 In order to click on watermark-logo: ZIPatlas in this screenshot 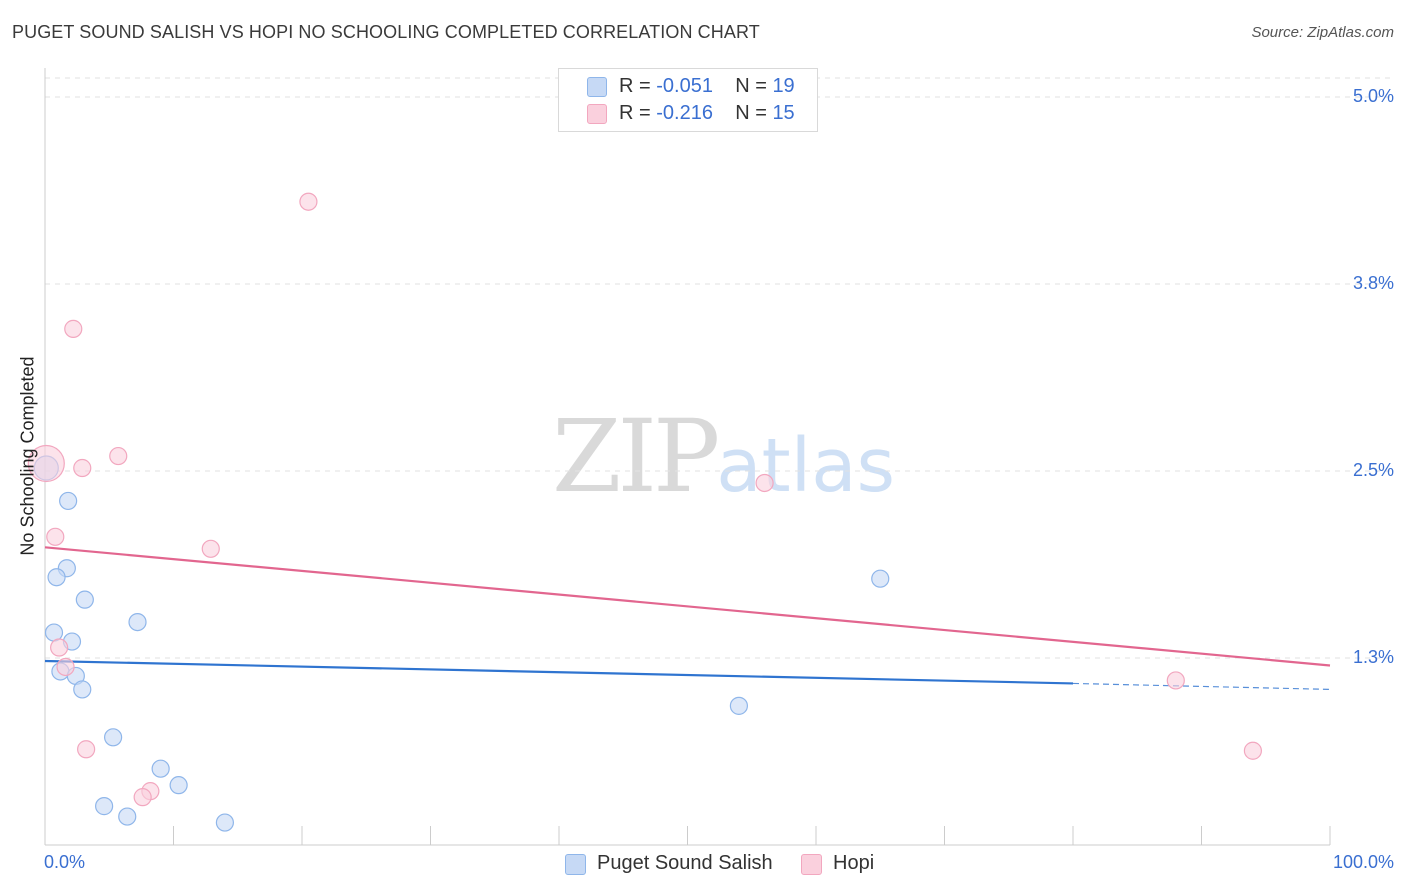, I will do `click(724, 456)`.